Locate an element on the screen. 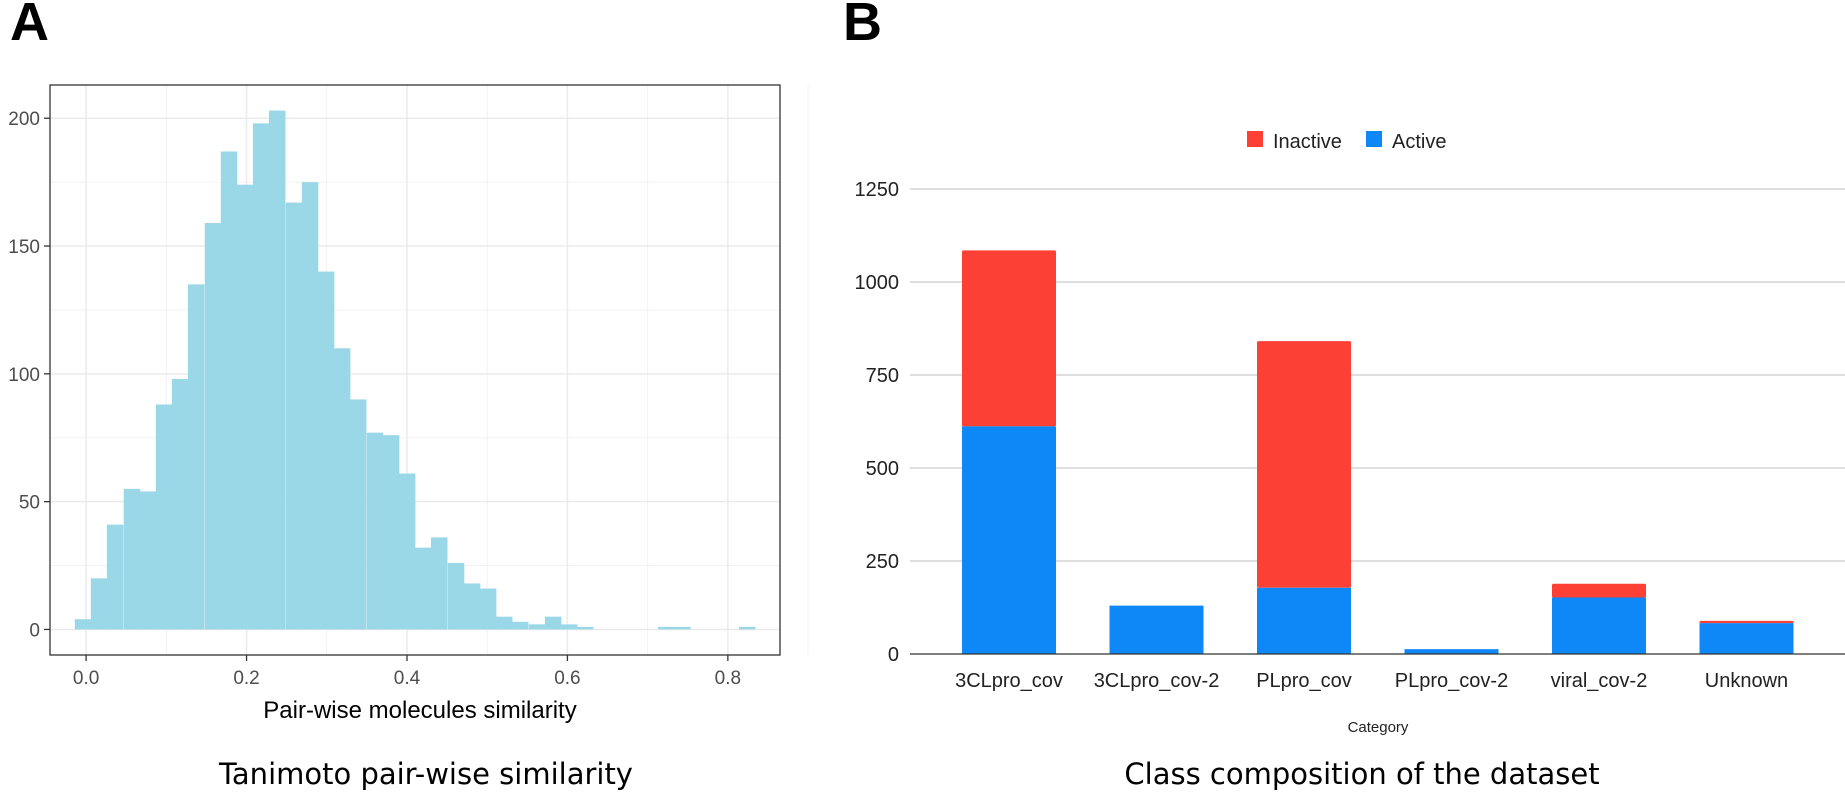  histogram-x-tick-label: 0.8 is located at coordinates (728, 678).